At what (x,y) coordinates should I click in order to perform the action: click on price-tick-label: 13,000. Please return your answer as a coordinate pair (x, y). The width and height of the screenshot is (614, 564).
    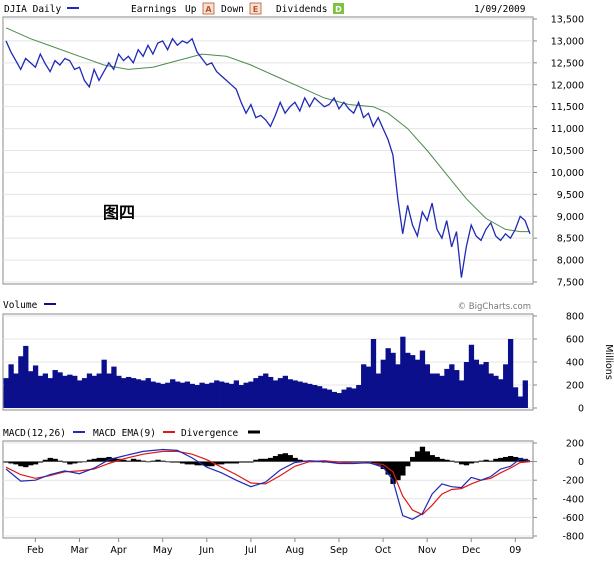
    Looking at the image, I should click on (567, 41).